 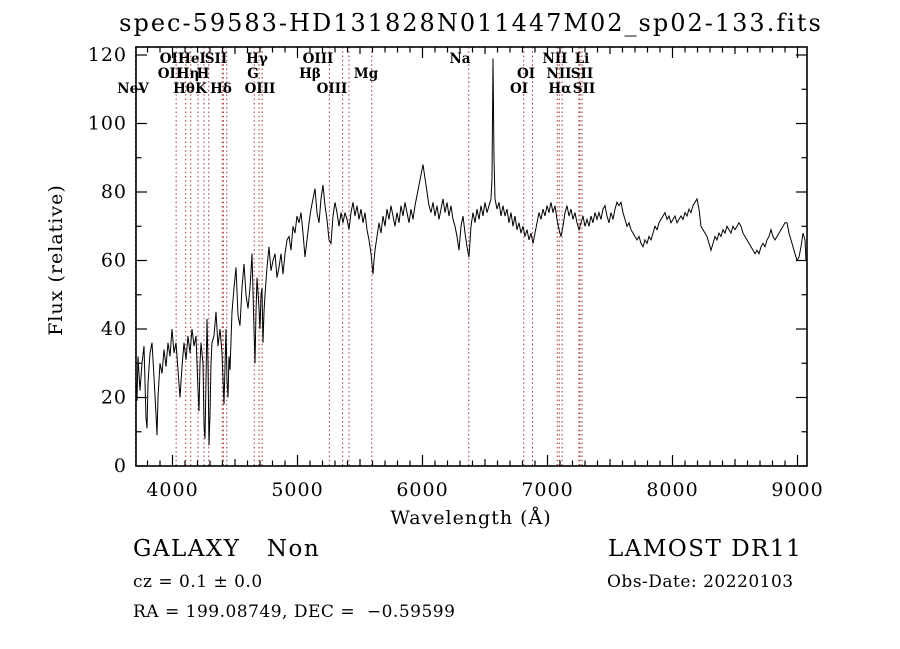 I want to click on object-class-label: GALAXY Non, so click(x=227, y=549).